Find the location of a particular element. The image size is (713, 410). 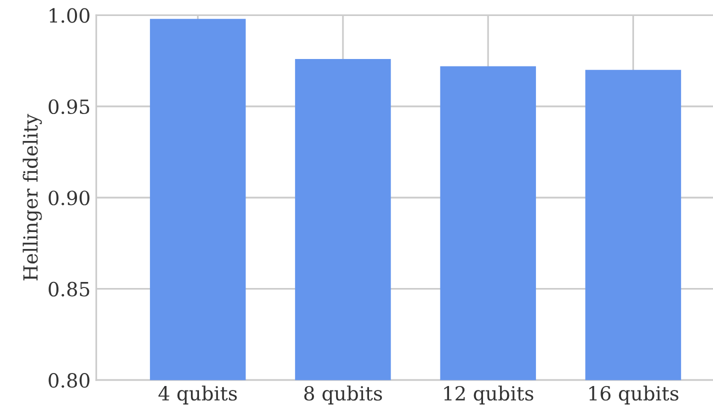

y-tick-label: 1.00 is located at coordinates (70, 15).